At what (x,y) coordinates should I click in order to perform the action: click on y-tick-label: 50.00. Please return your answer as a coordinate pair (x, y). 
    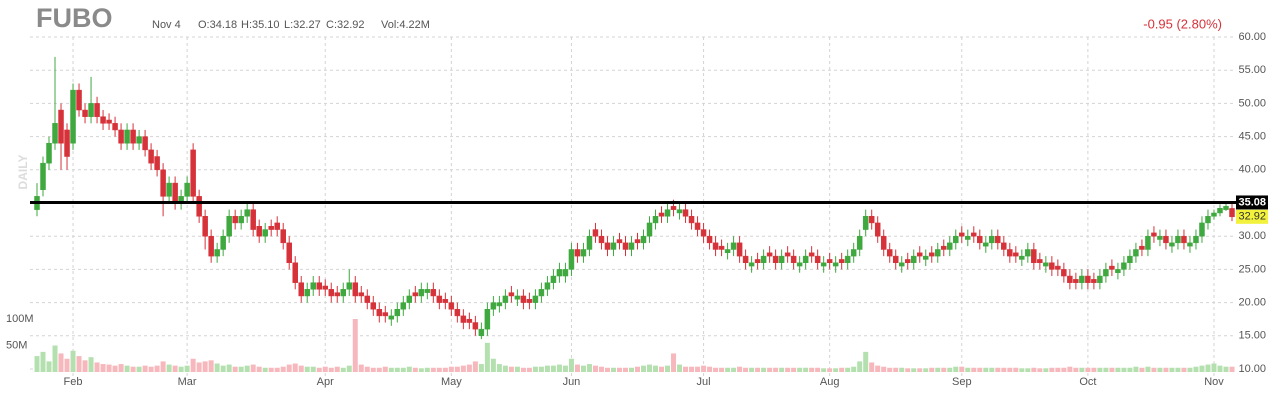
    Looking at the image, I should click on (1252, 103).